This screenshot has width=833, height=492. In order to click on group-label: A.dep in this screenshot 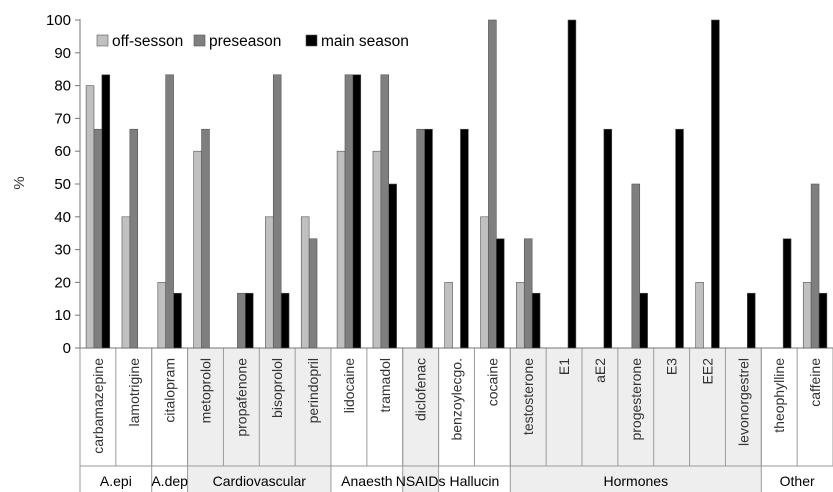, I will do `click(169, 481)`.